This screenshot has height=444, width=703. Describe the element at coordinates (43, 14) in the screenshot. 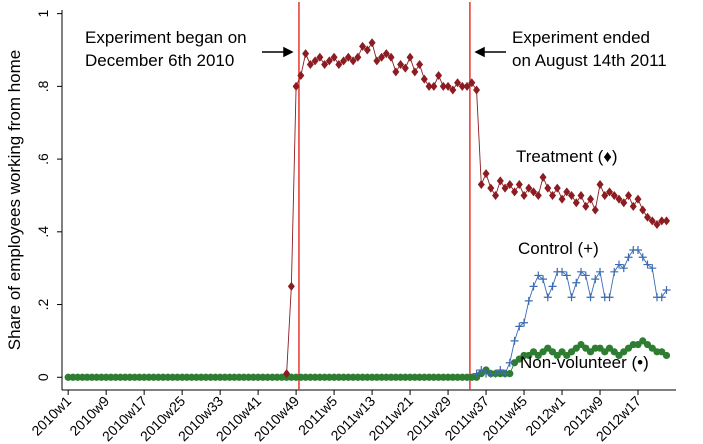

I see `y-tick-label: 1` at that location.